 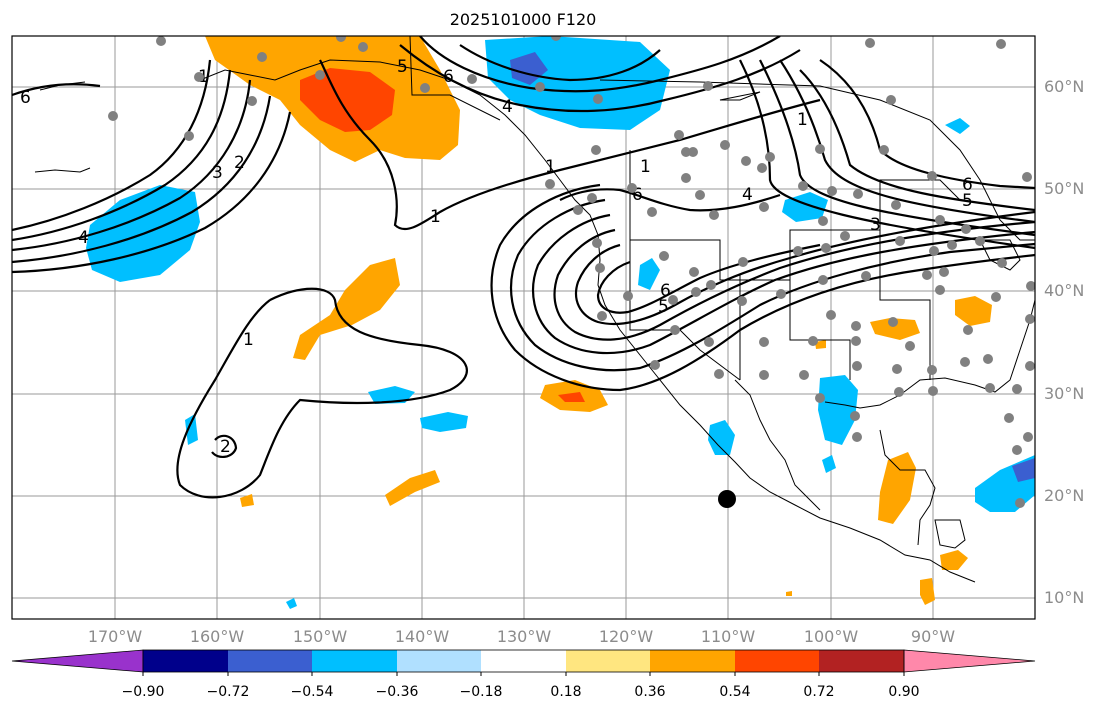 What do you see at coordinates (523, 19) in the screenshot?
I see `map-title: 2025101000 F120` at bounding box center [523, 19].